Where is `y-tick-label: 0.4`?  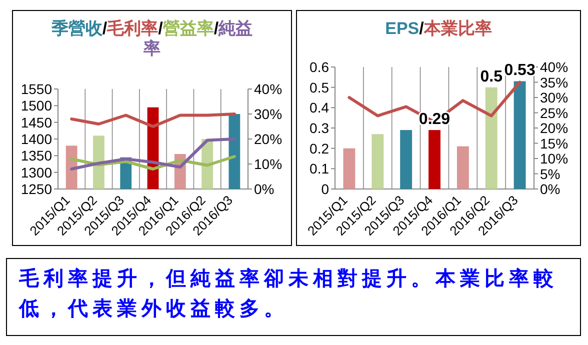
y-tick-label: 0.4 is located at coordinates (320, 108).